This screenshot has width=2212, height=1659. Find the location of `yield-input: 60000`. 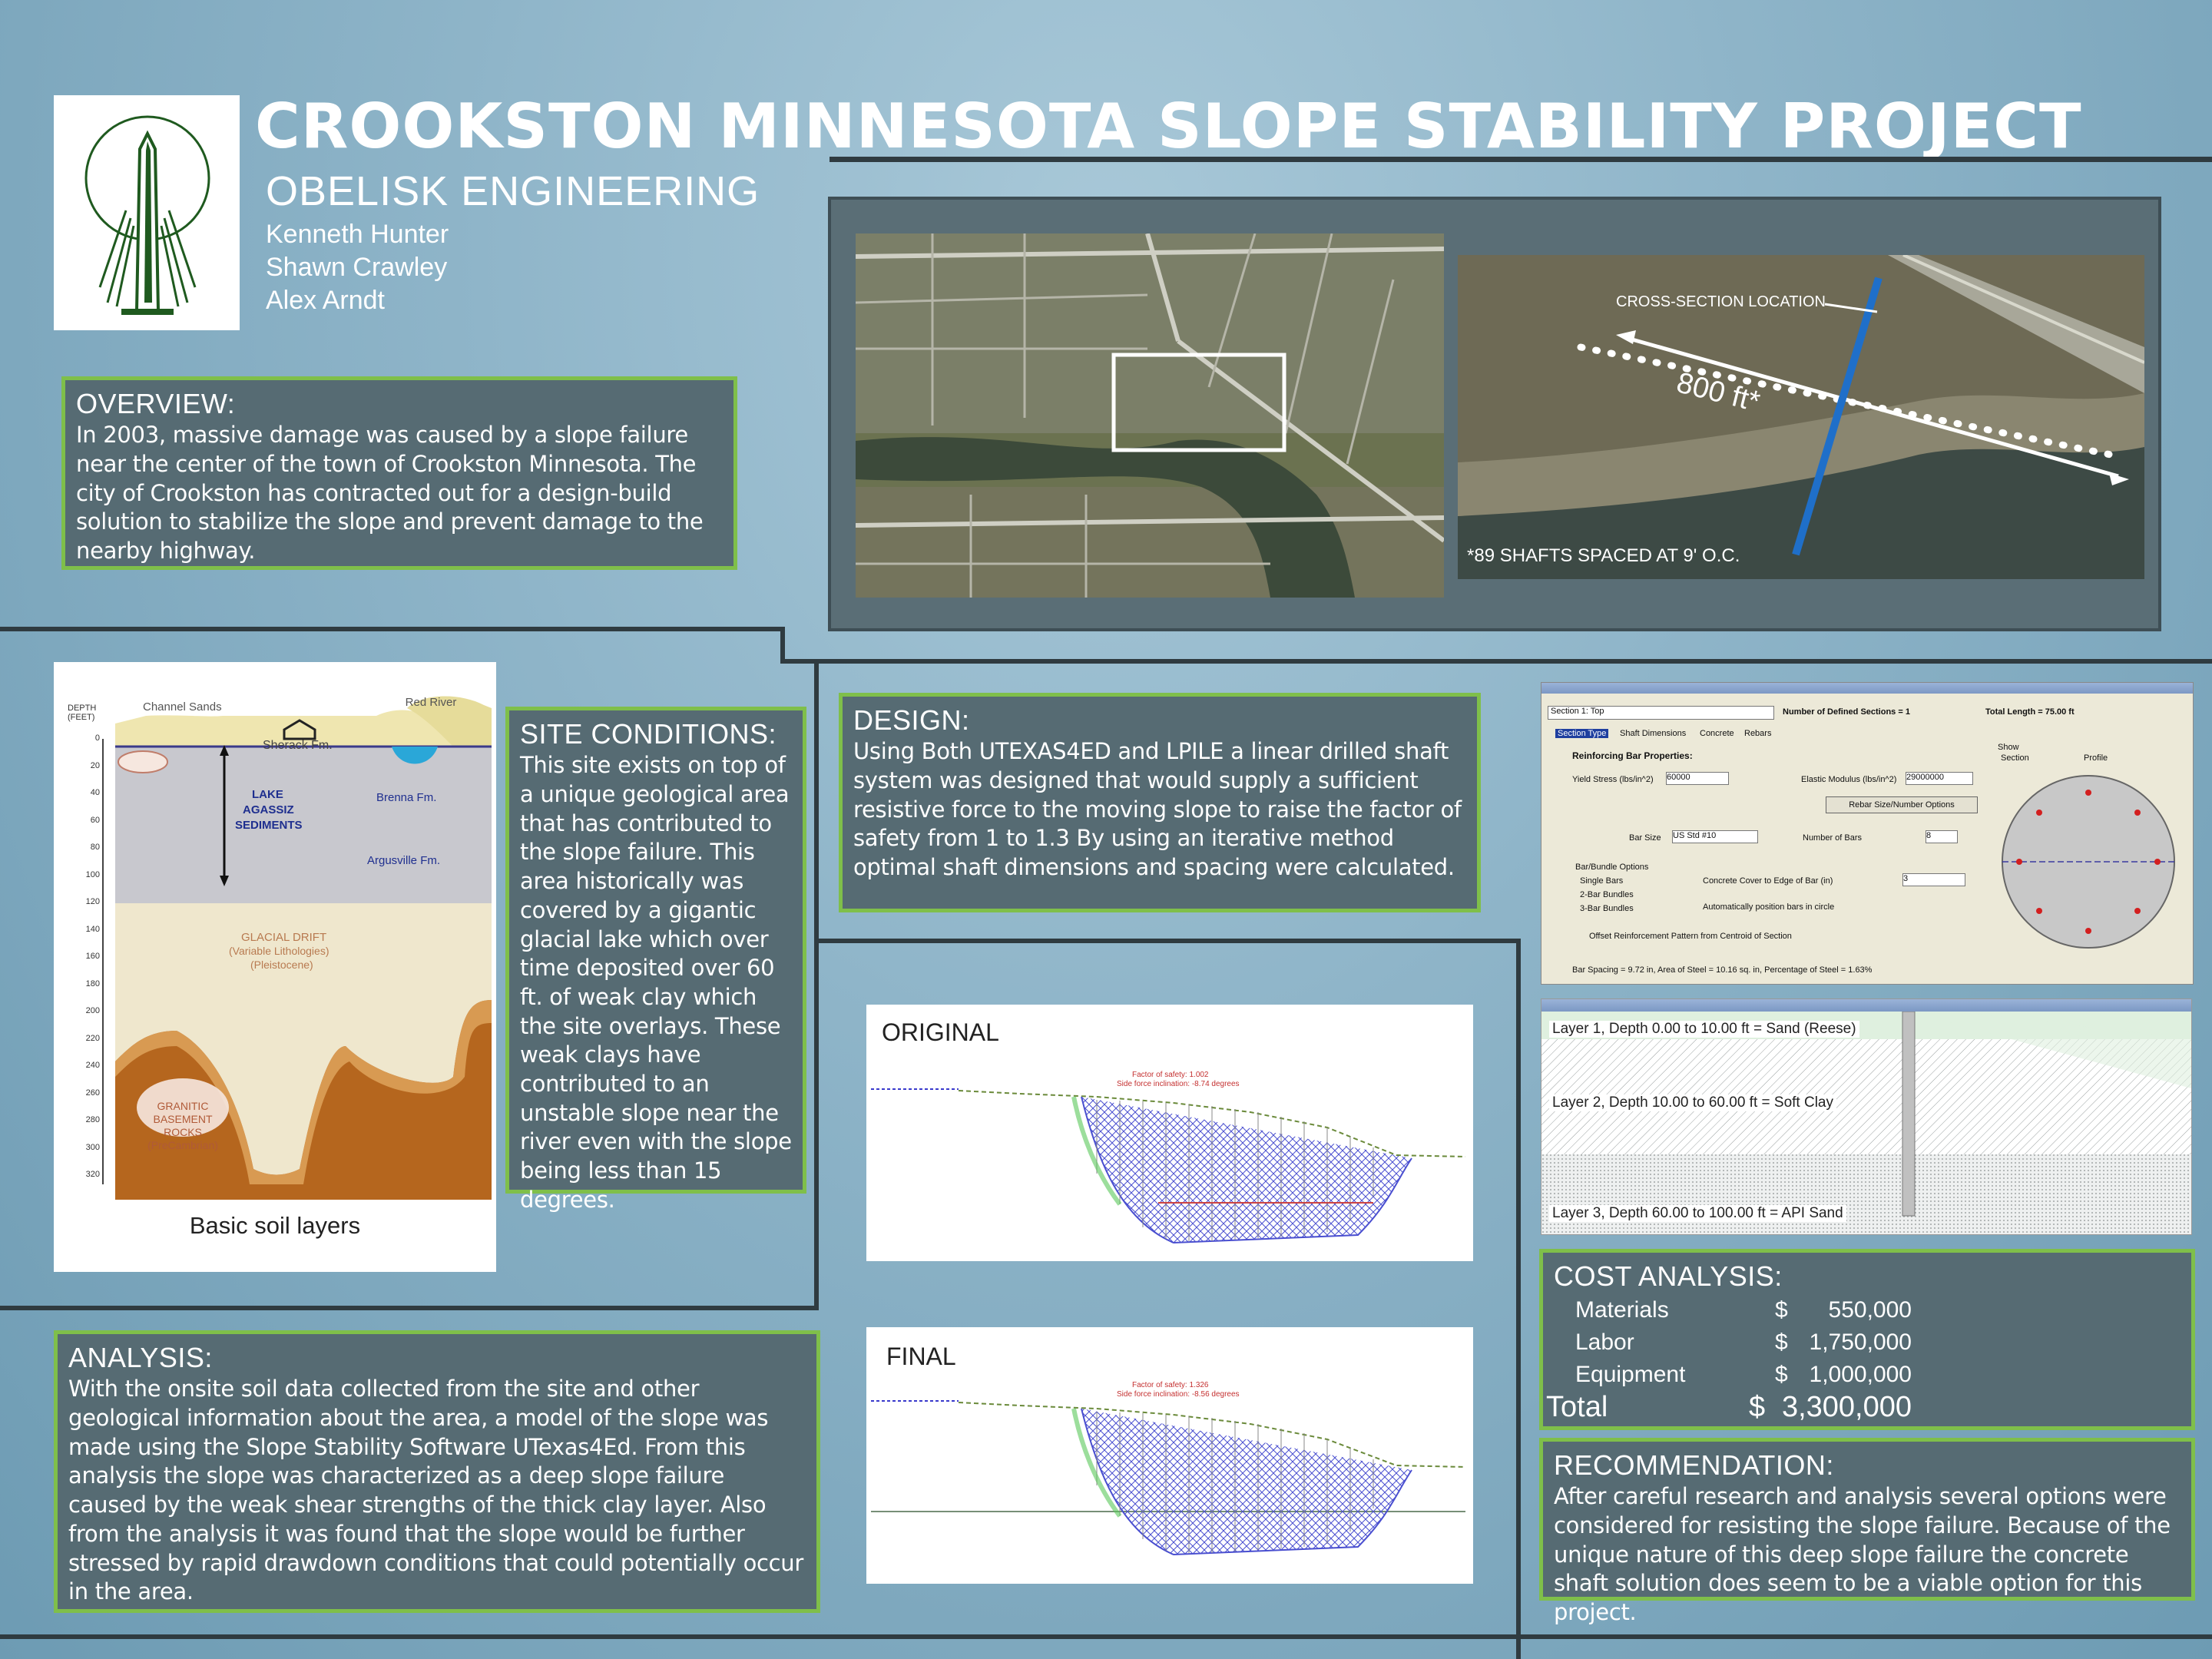

yield-input: 60000 is located at coordinates (1698, 779).